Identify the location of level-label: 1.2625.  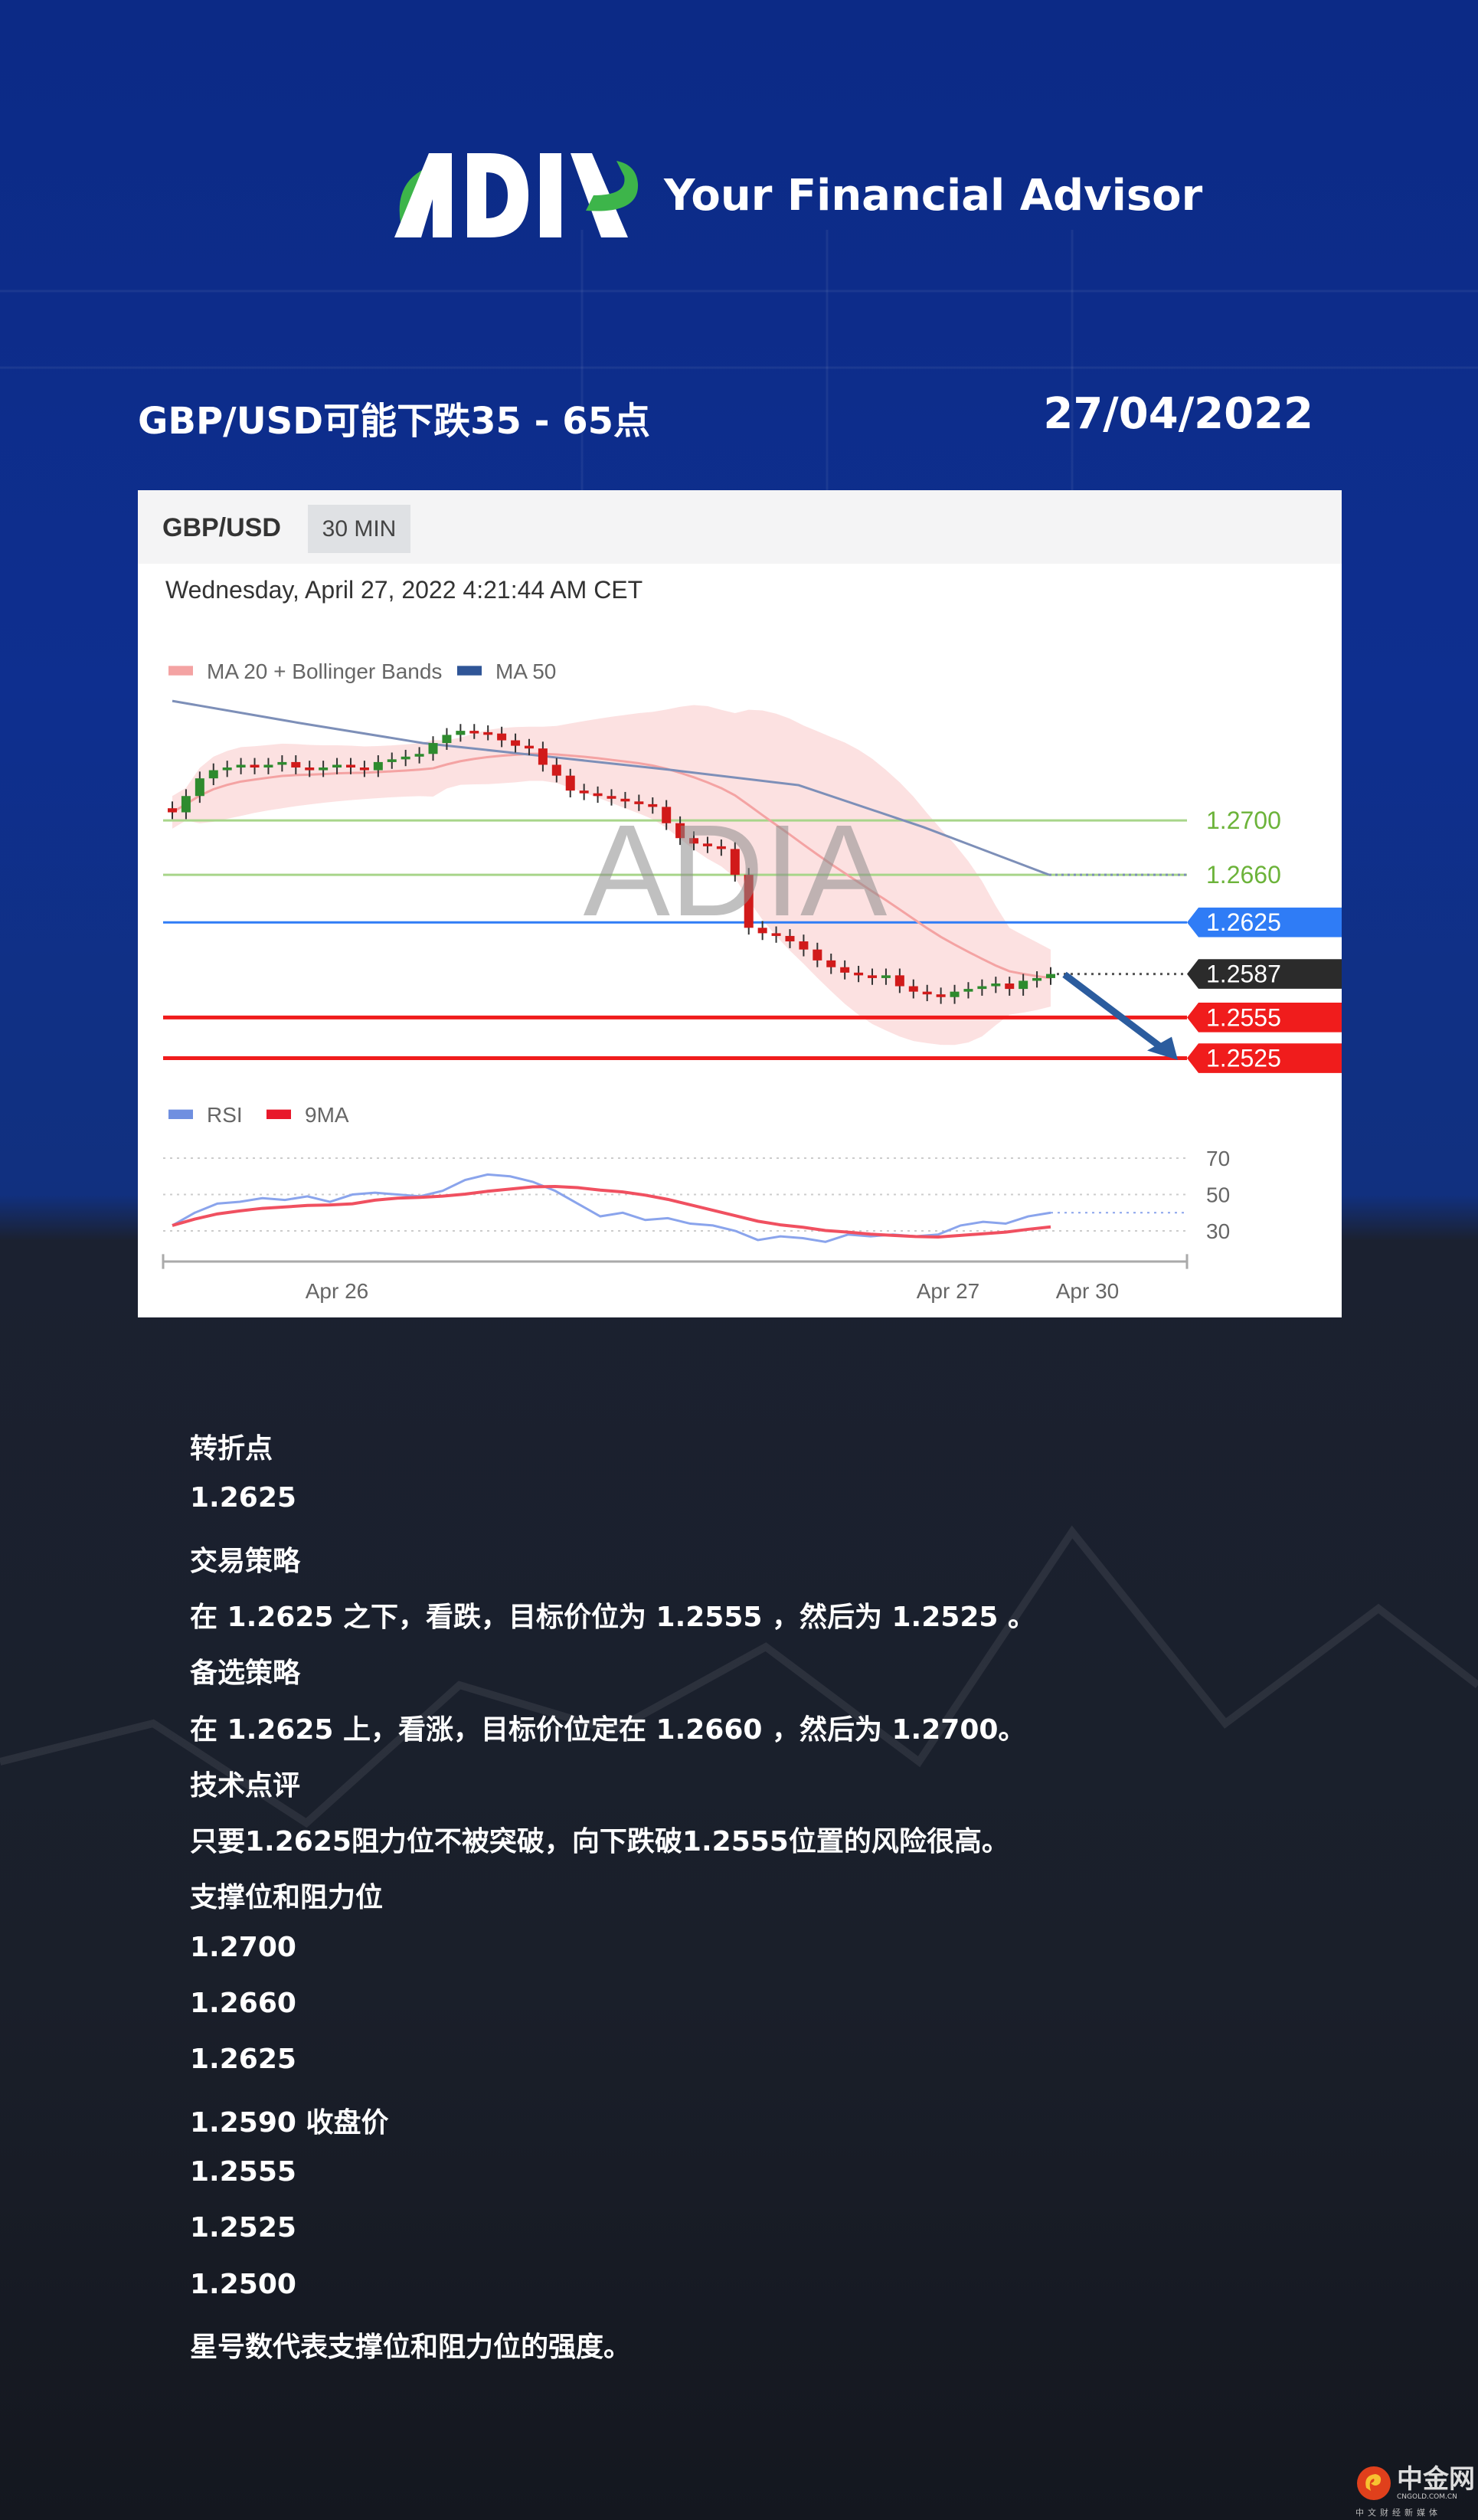
(1244, 922).